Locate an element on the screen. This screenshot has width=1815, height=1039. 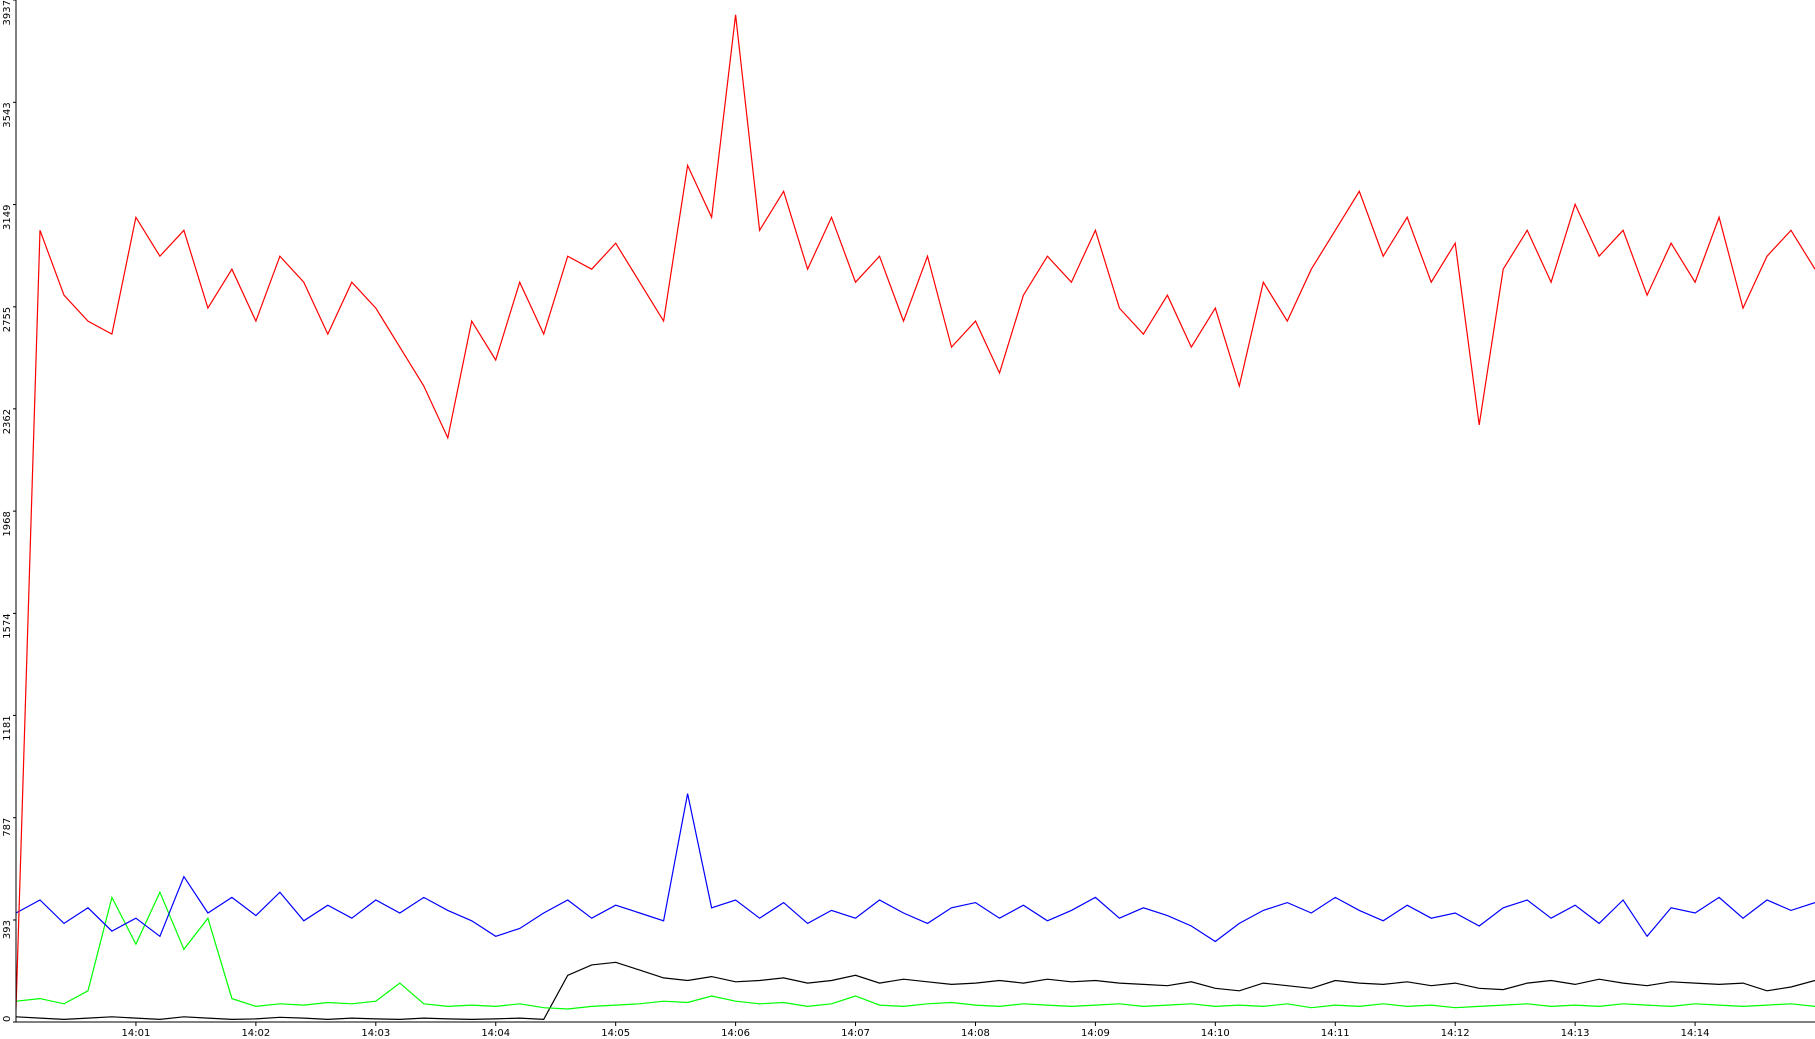
y-tick-label: 3543 is located at coordinates (7, 114).